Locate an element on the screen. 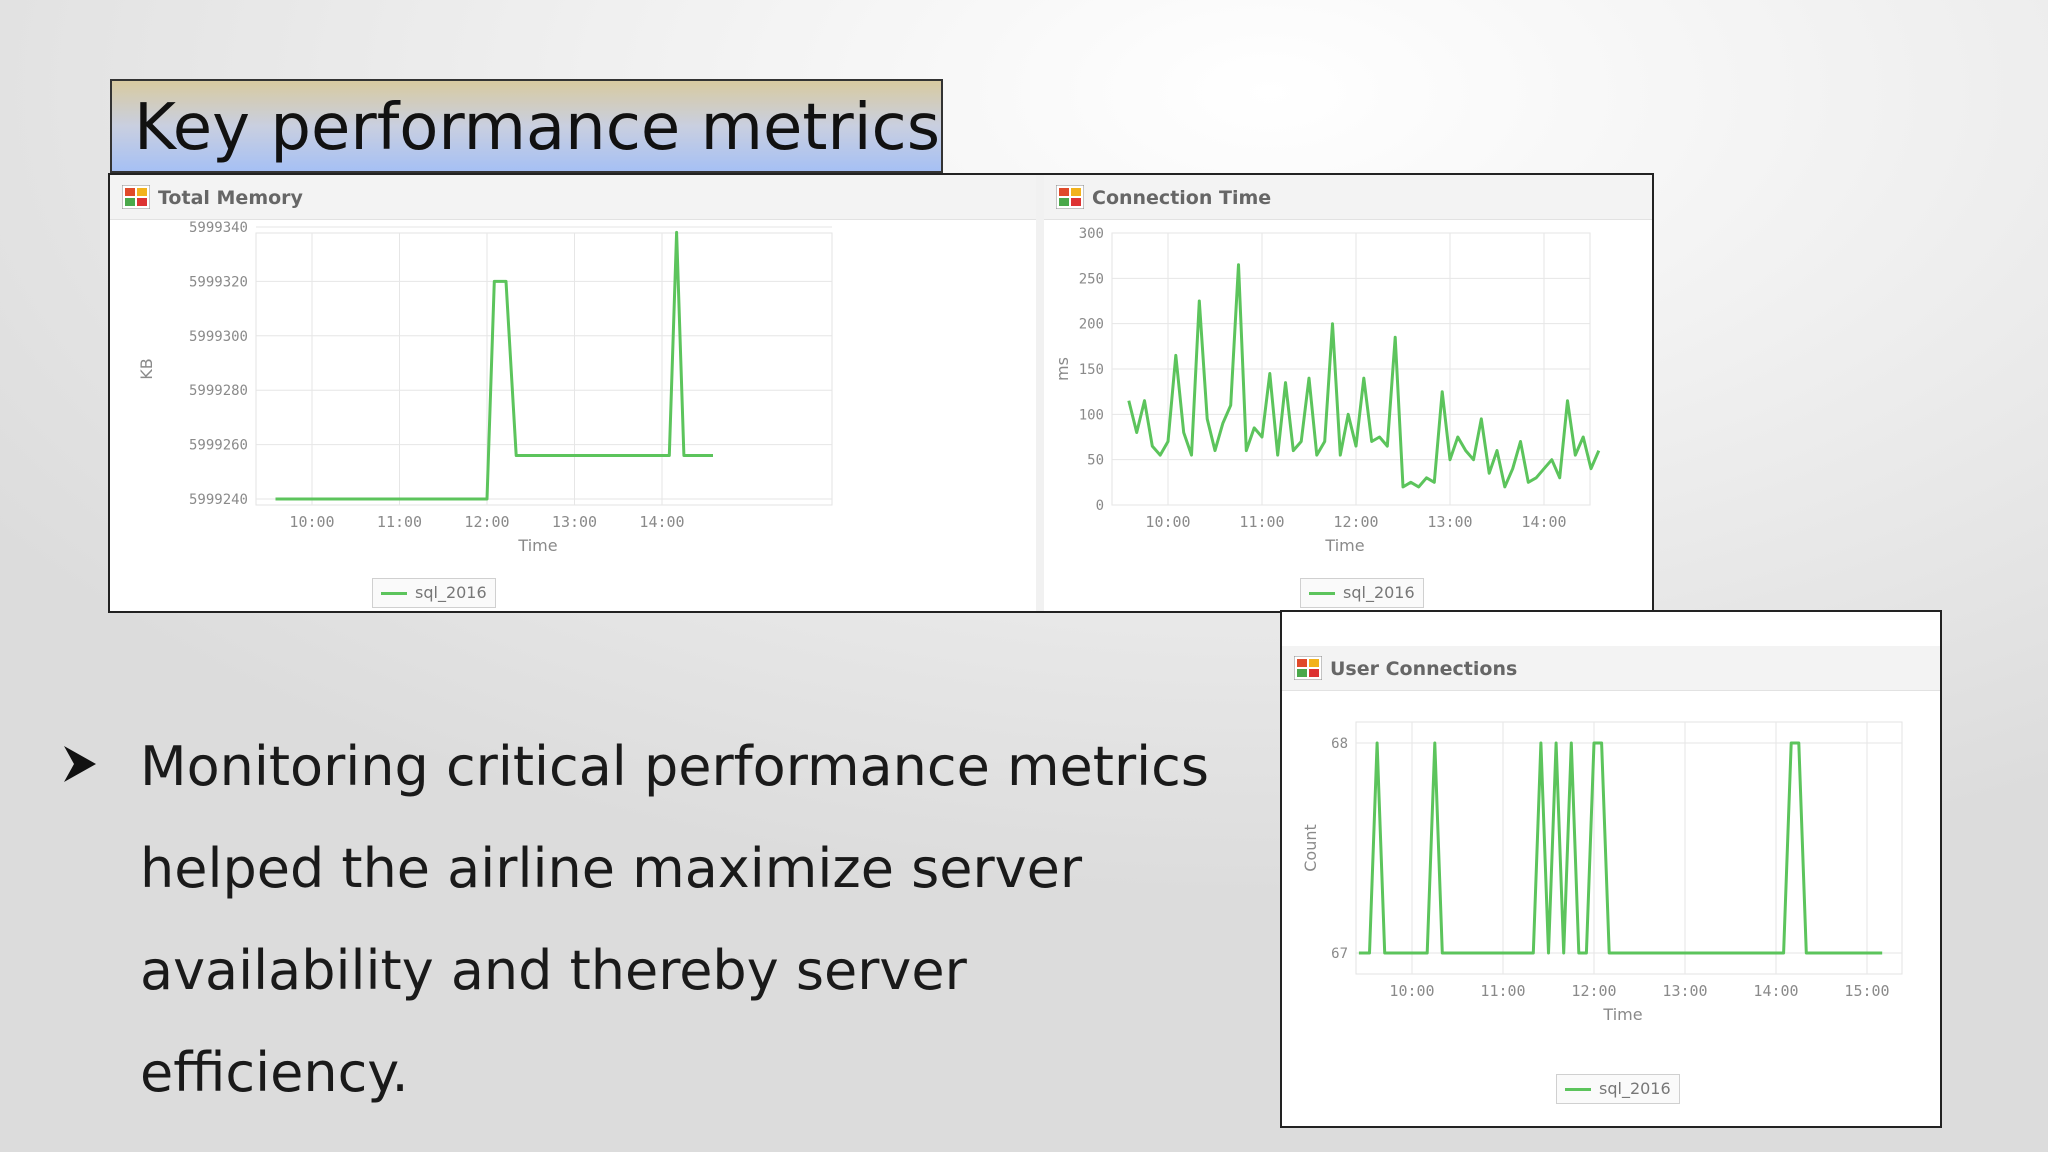  y-tick-label: 5999340 is located at coordinates (218, 228).